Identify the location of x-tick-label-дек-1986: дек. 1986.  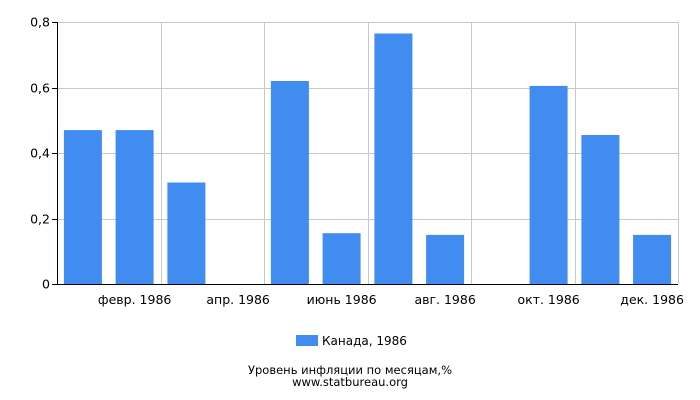
(652, 299).